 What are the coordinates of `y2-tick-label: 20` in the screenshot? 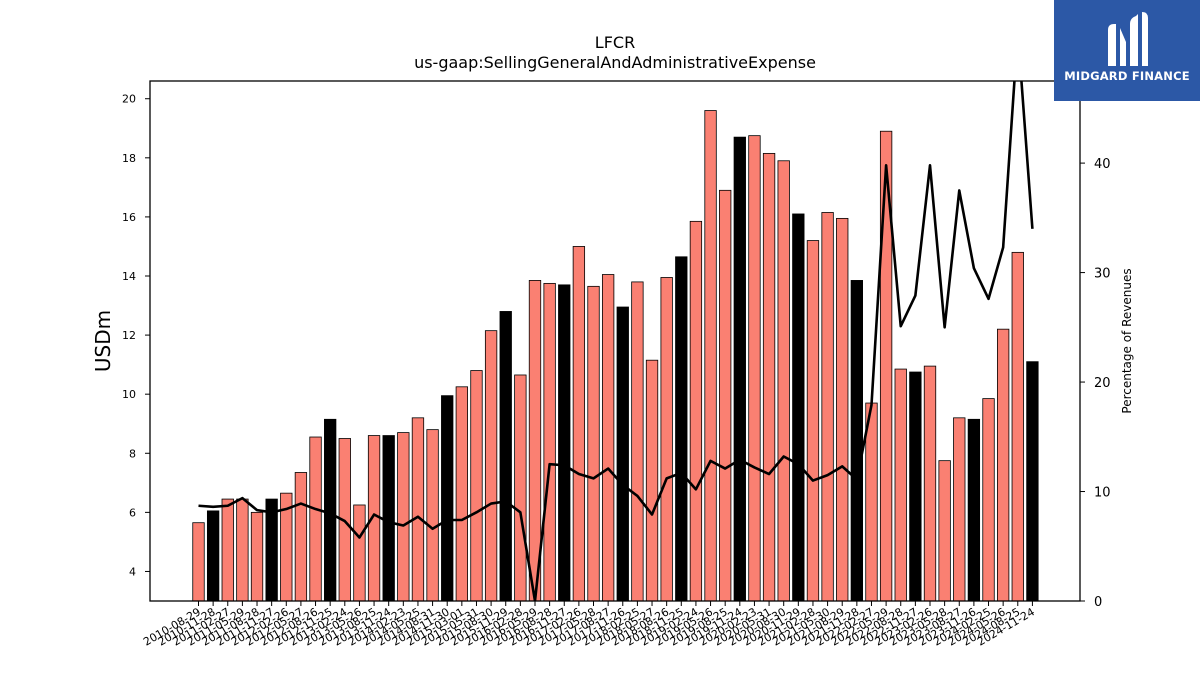 It's located at (1102, 383).